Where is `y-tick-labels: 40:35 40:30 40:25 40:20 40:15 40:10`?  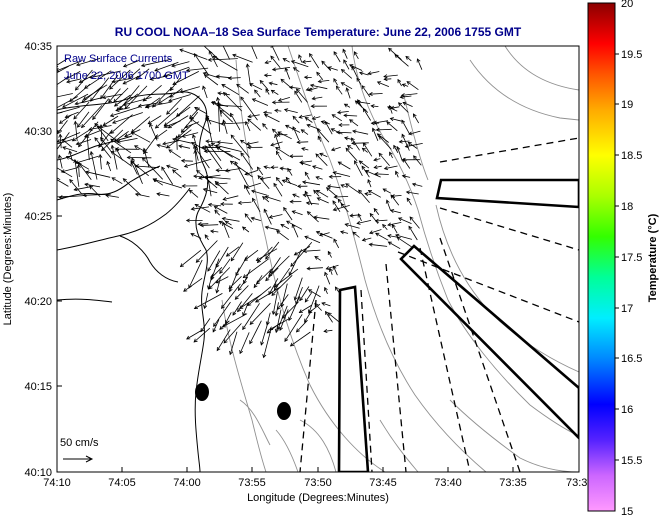
y-tick-labels: 40:35 40:30 40:25 40:20 40:15 40:10 is located at coordinates (38, 260).